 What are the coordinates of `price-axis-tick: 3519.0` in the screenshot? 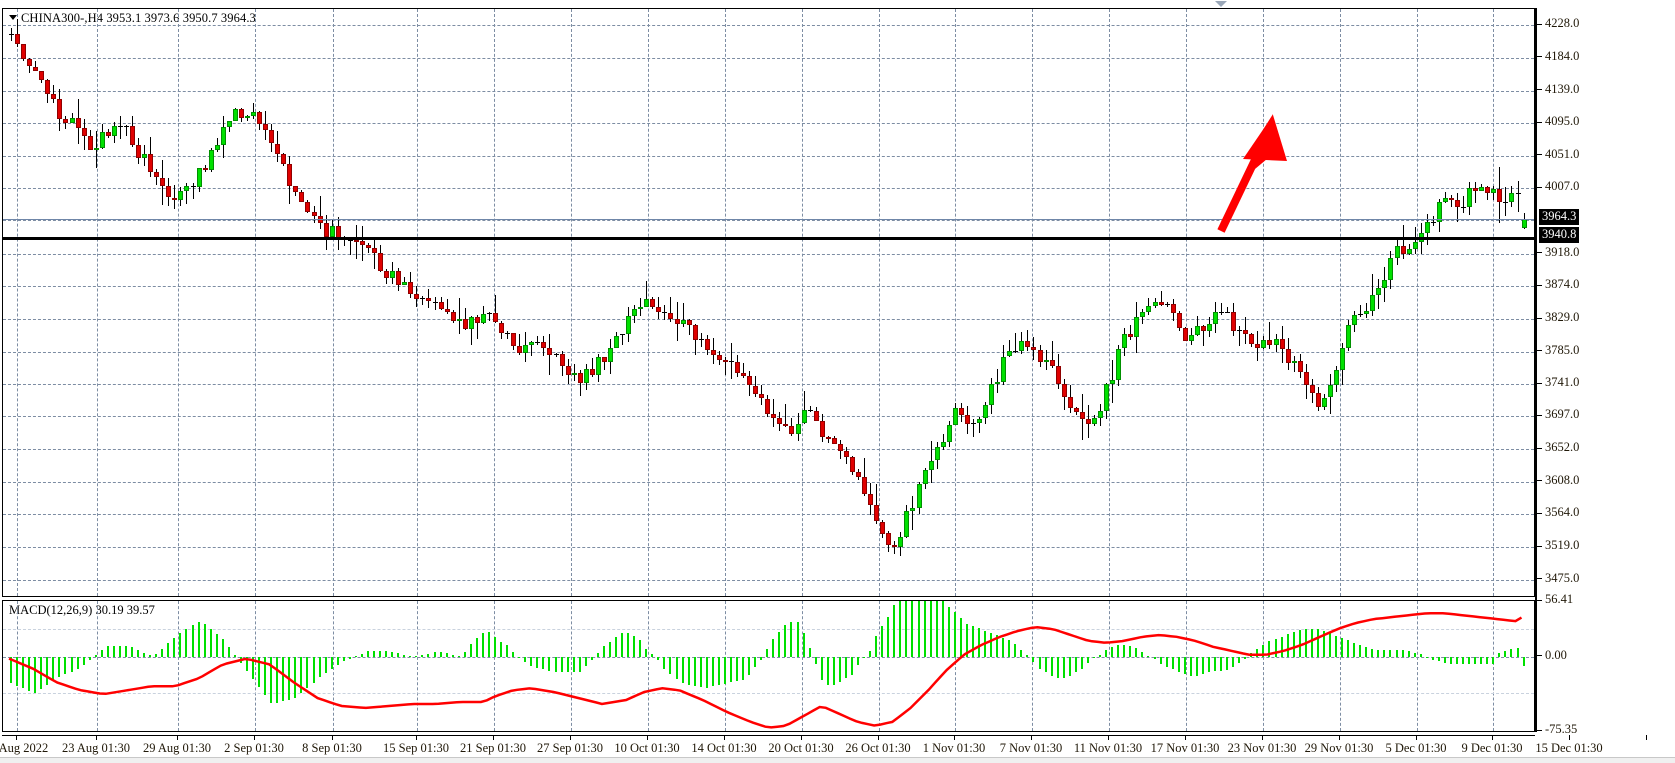 It's located at (1558, 545).